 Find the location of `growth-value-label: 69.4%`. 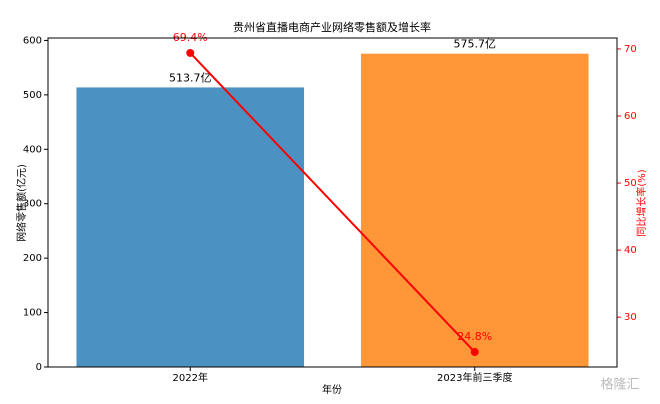

growth-value-label: 69.4% is located at coordinates (190, 37).